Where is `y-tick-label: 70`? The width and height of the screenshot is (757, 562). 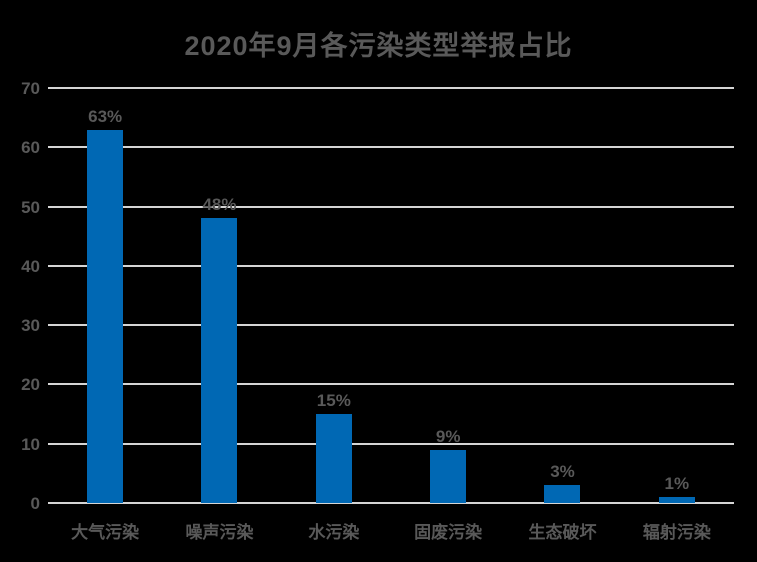
y-tick-label: 70 is located at coordinates (30, 88).